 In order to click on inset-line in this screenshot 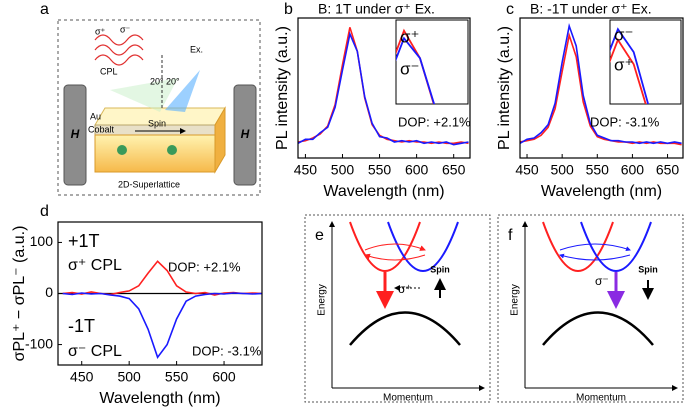, I will do `click(416, 70)`.